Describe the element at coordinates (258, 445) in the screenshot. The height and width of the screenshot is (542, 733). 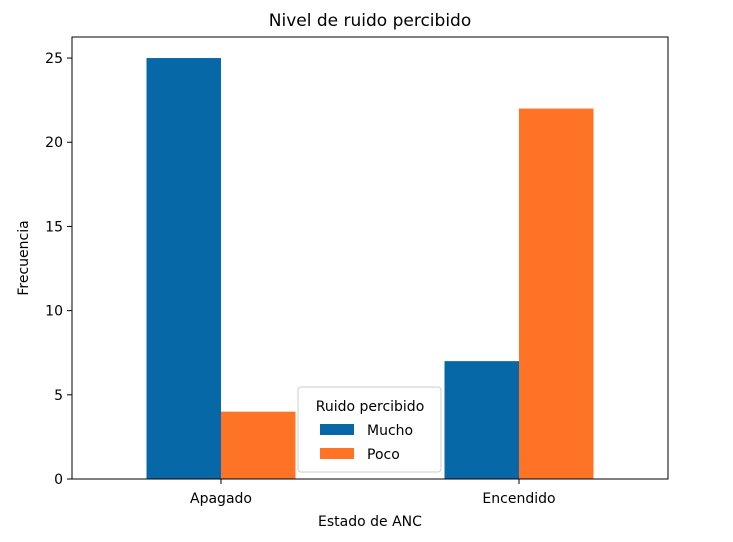
I see `bar-poco-apagado` at that location.